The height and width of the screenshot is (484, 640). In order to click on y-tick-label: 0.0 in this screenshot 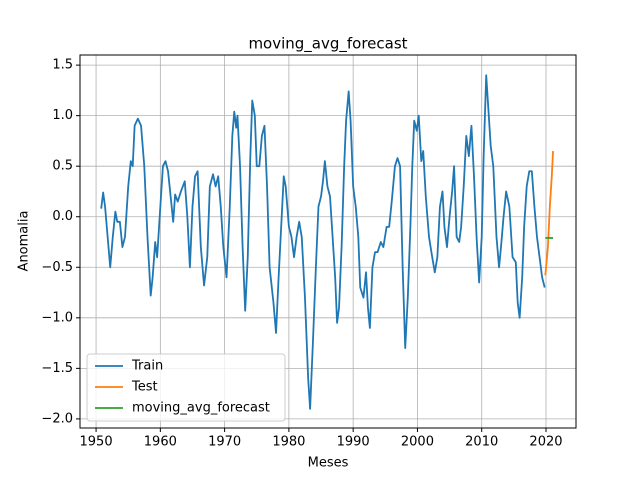, I will do `click(62, 216)`.